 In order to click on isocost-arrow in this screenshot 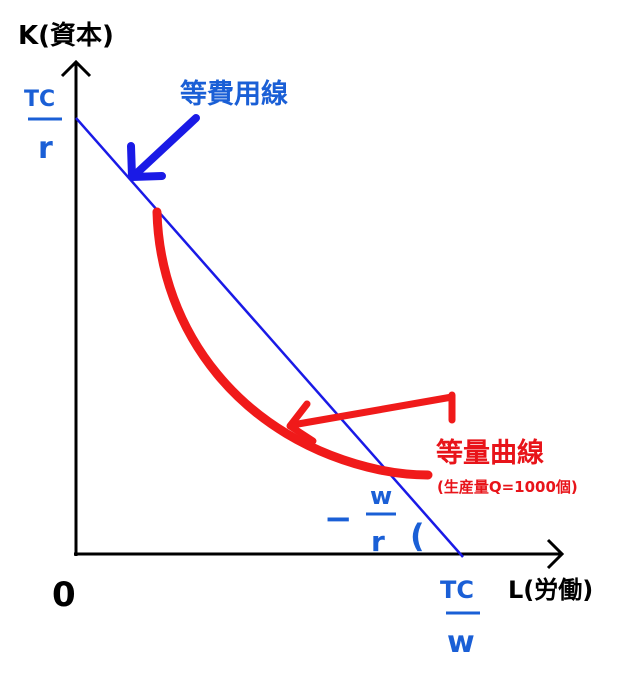, I will do `click(163, 147)`.